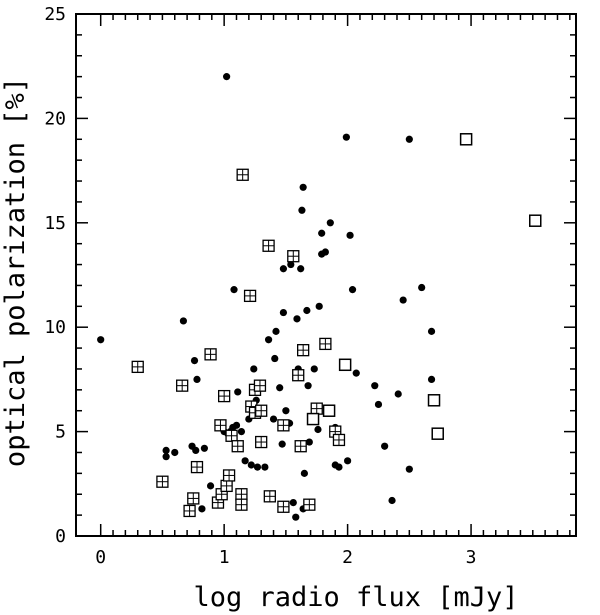 This screenshot has width=600, height=615. I want to click on x-tick-label: 0, so click(100, 557).